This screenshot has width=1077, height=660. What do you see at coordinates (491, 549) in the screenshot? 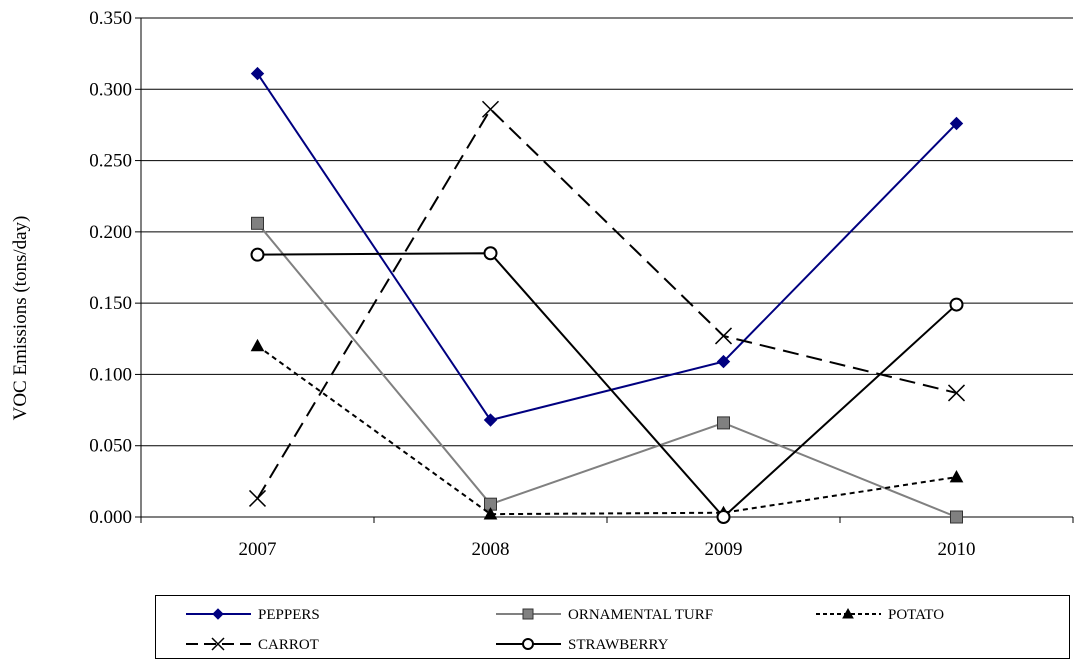
I see `x-tick-label: 2008` at bounding box center [491, 549].